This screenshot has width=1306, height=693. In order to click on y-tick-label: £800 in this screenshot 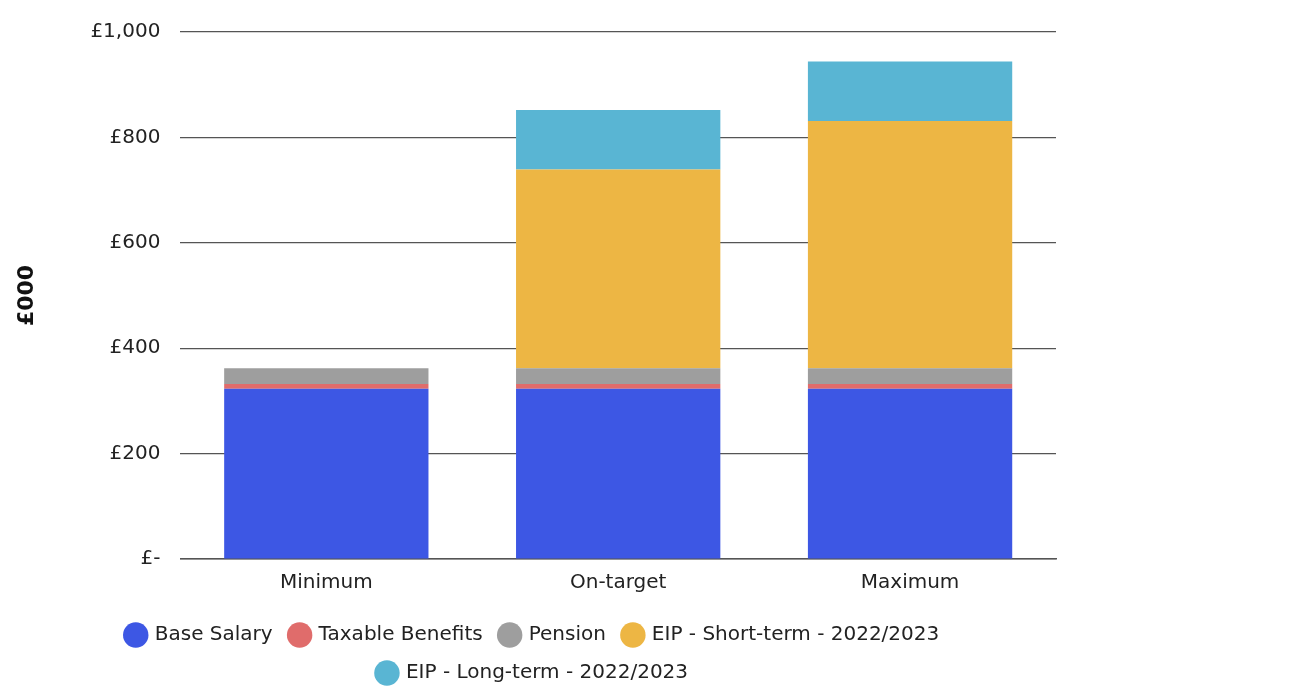, I will do `click(135, 135)`.